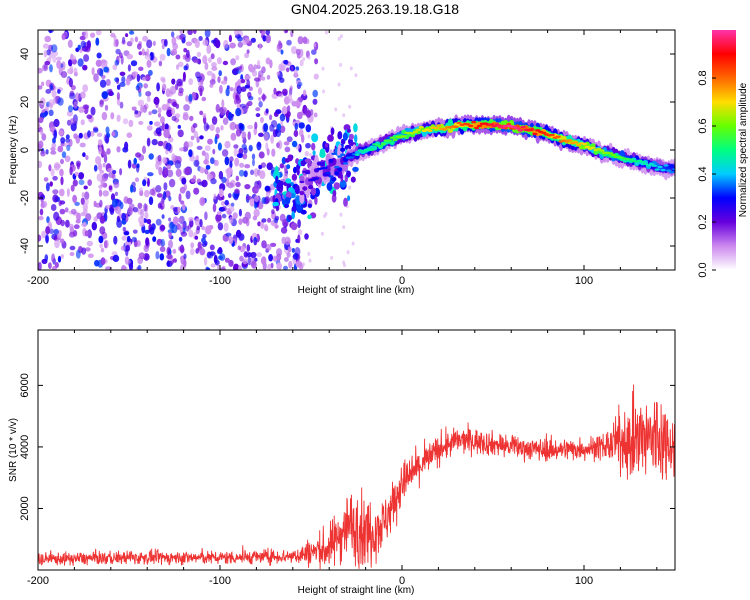  I want to click on colorbar-tick-label: 0.6, so click(703, 125).